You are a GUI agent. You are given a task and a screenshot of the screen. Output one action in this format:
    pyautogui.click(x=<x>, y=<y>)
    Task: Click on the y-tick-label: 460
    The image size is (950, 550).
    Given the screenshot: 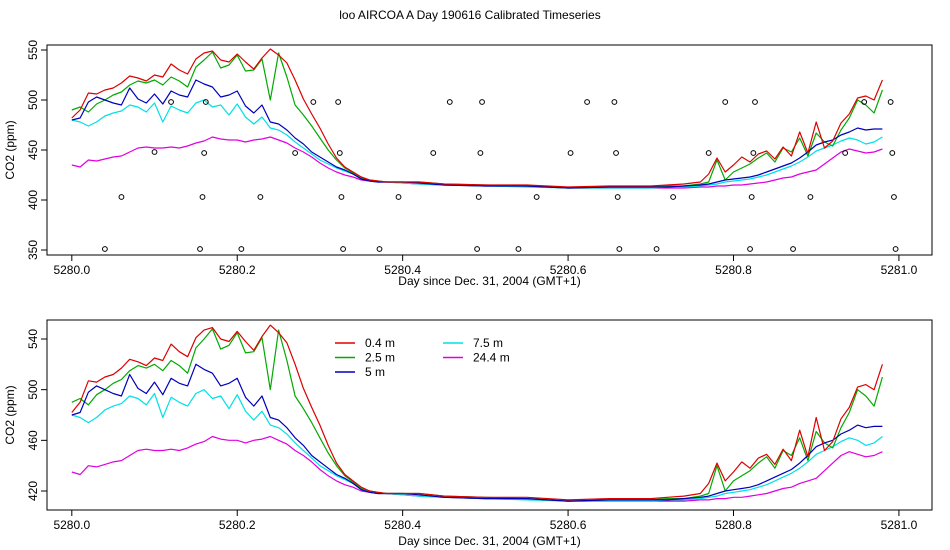 What is the action you would take?
    pyautogui.click(x=33, y=440)
    